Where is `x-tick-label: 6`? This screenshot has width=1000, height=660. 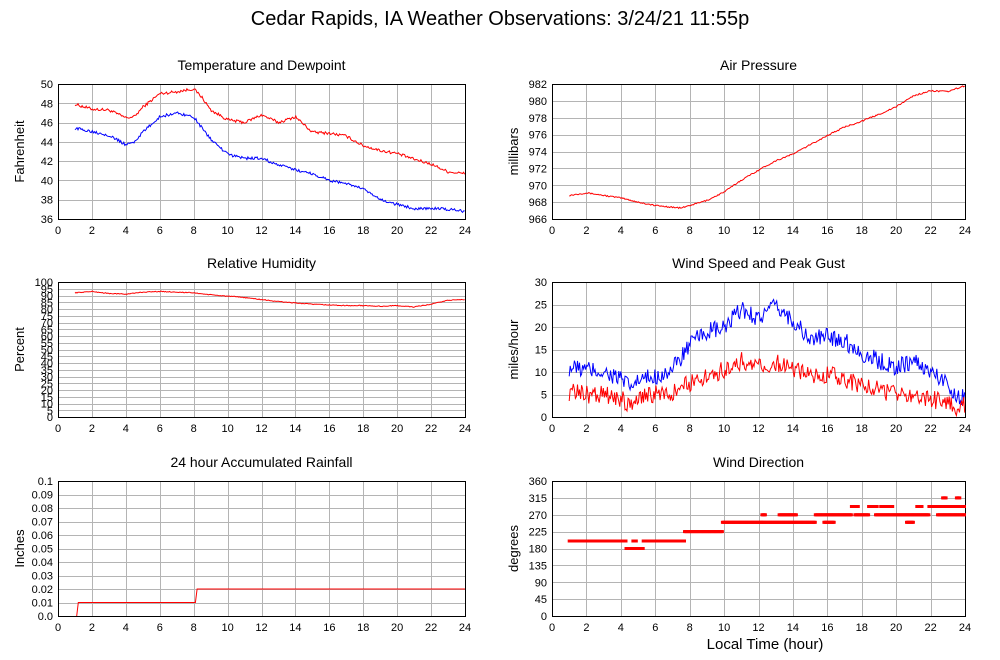 x-tick-label: 6 is located at coordinates (160, 231).